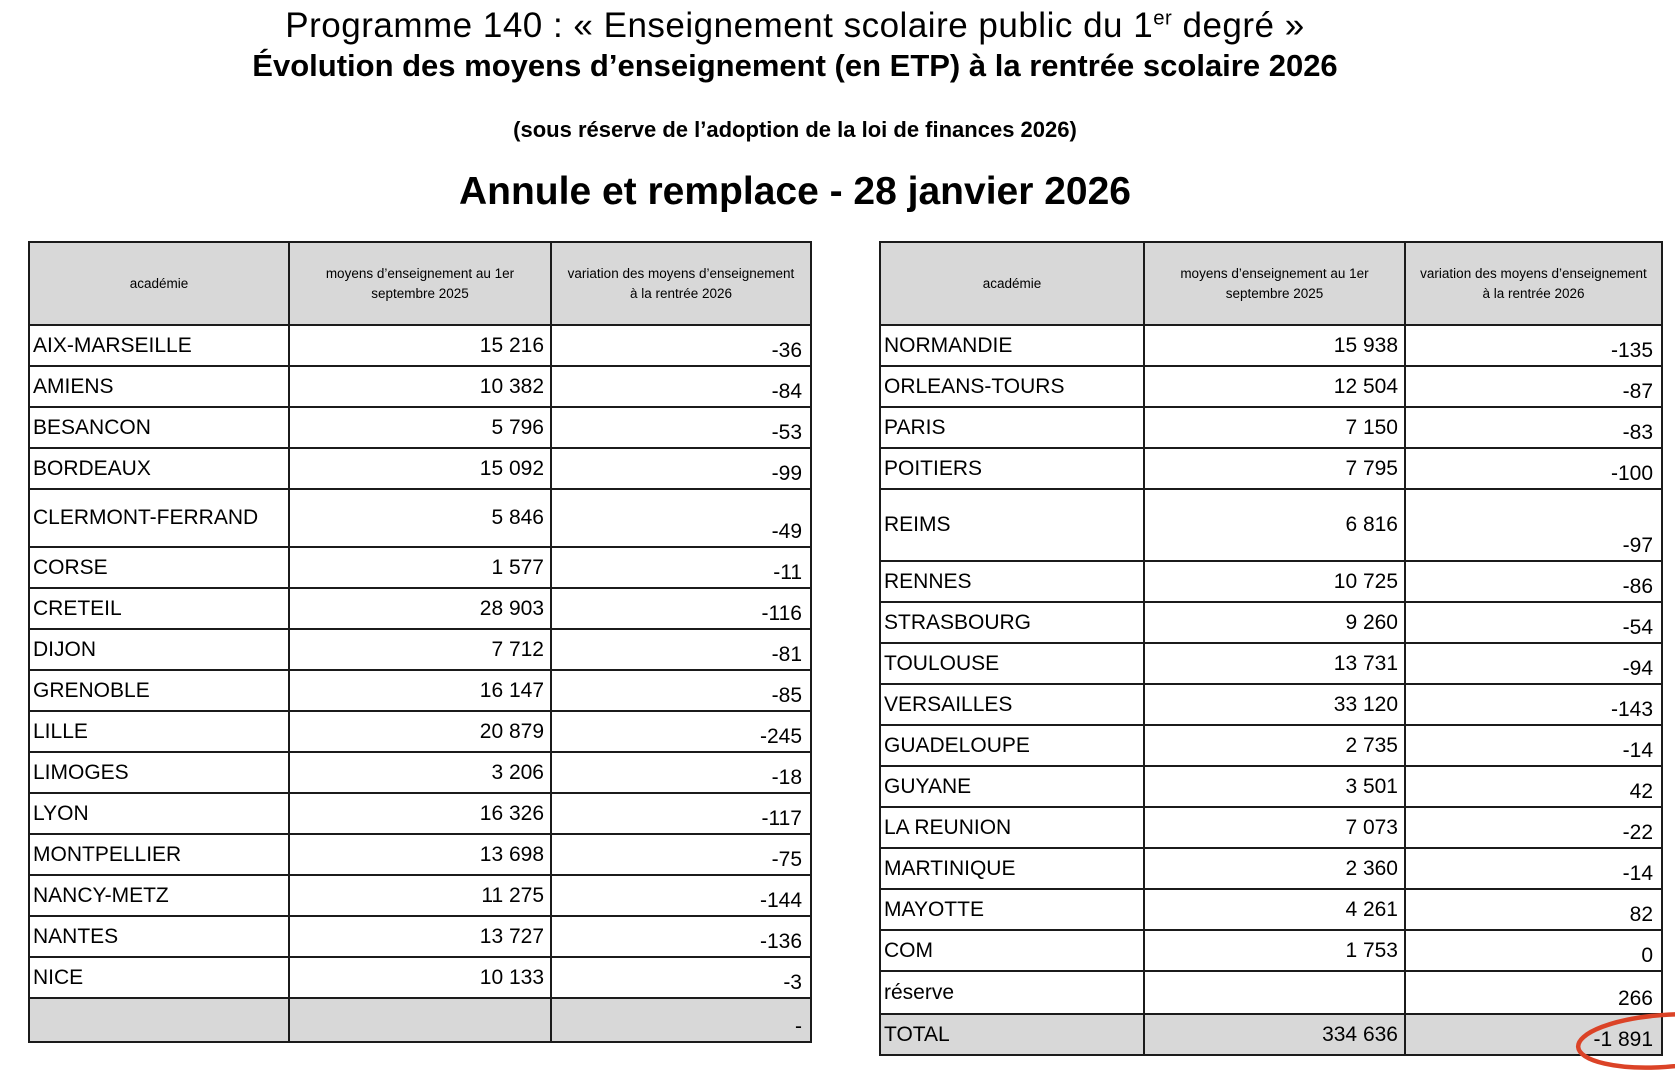 Image resolution: width=1675 pixels, height=1070 pixels. I want to click on variation-cell: -86, so click(1533, 581).